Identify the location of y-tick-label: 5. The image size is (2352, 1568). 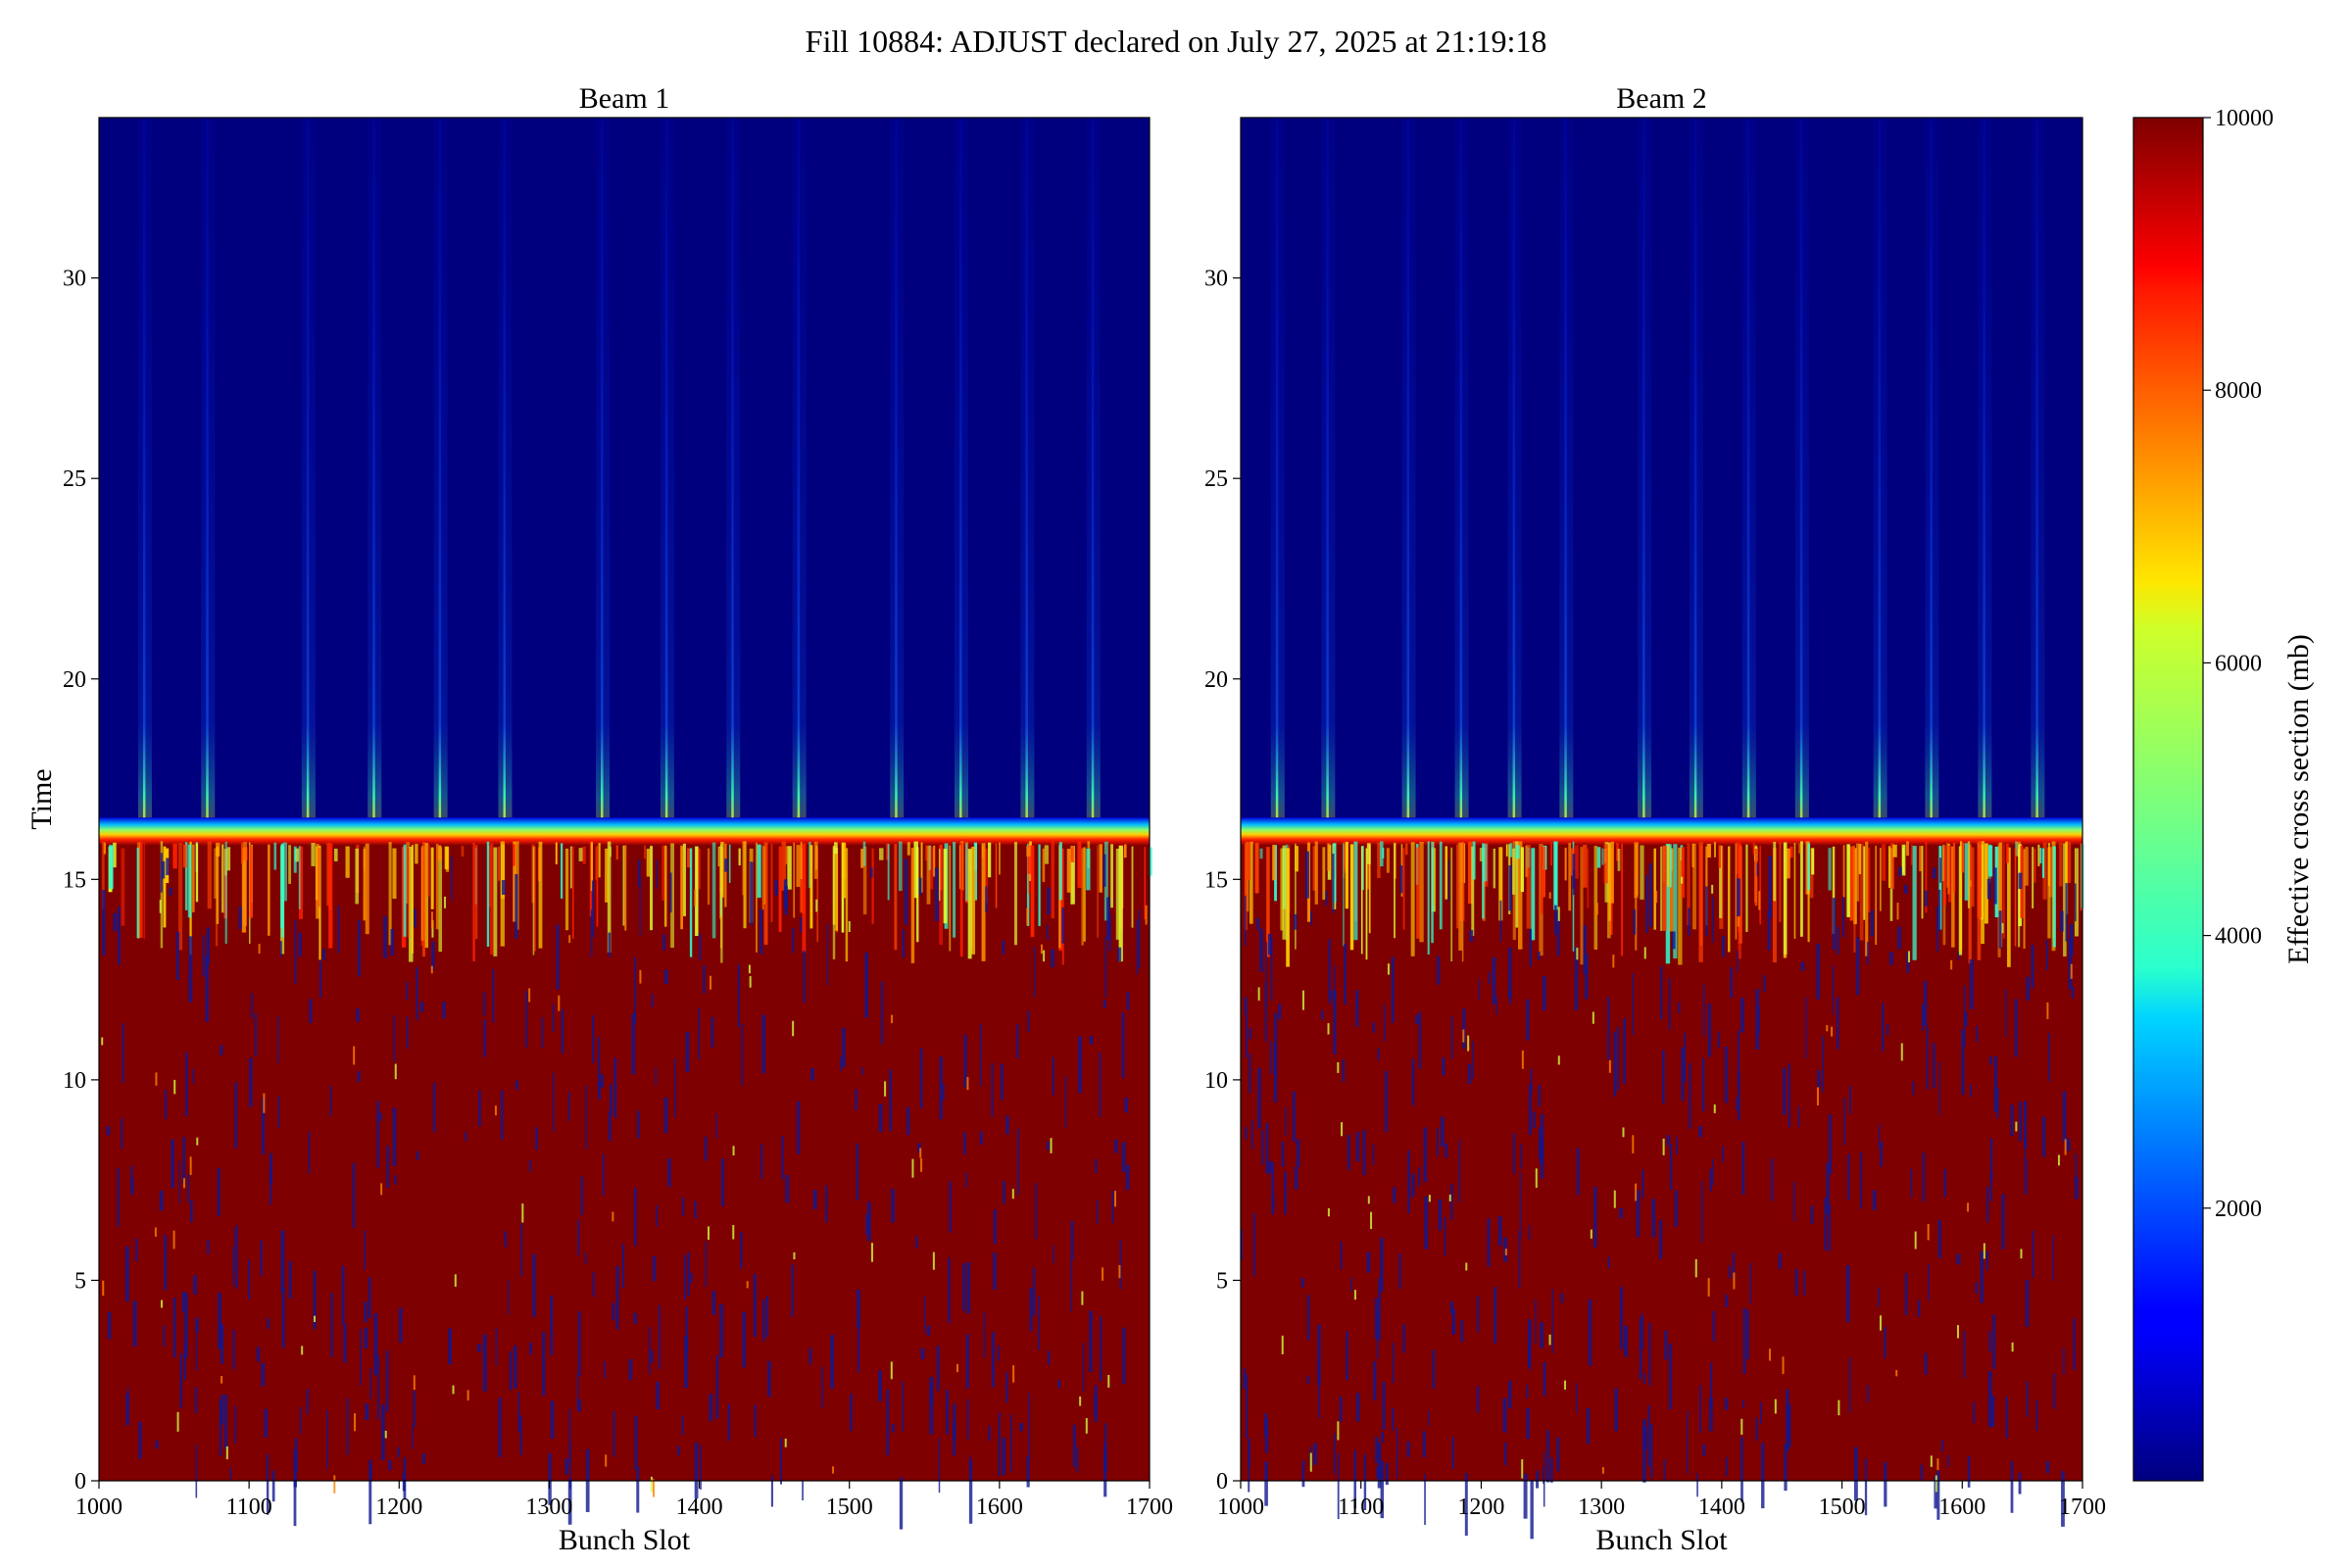
(1222, 1281).